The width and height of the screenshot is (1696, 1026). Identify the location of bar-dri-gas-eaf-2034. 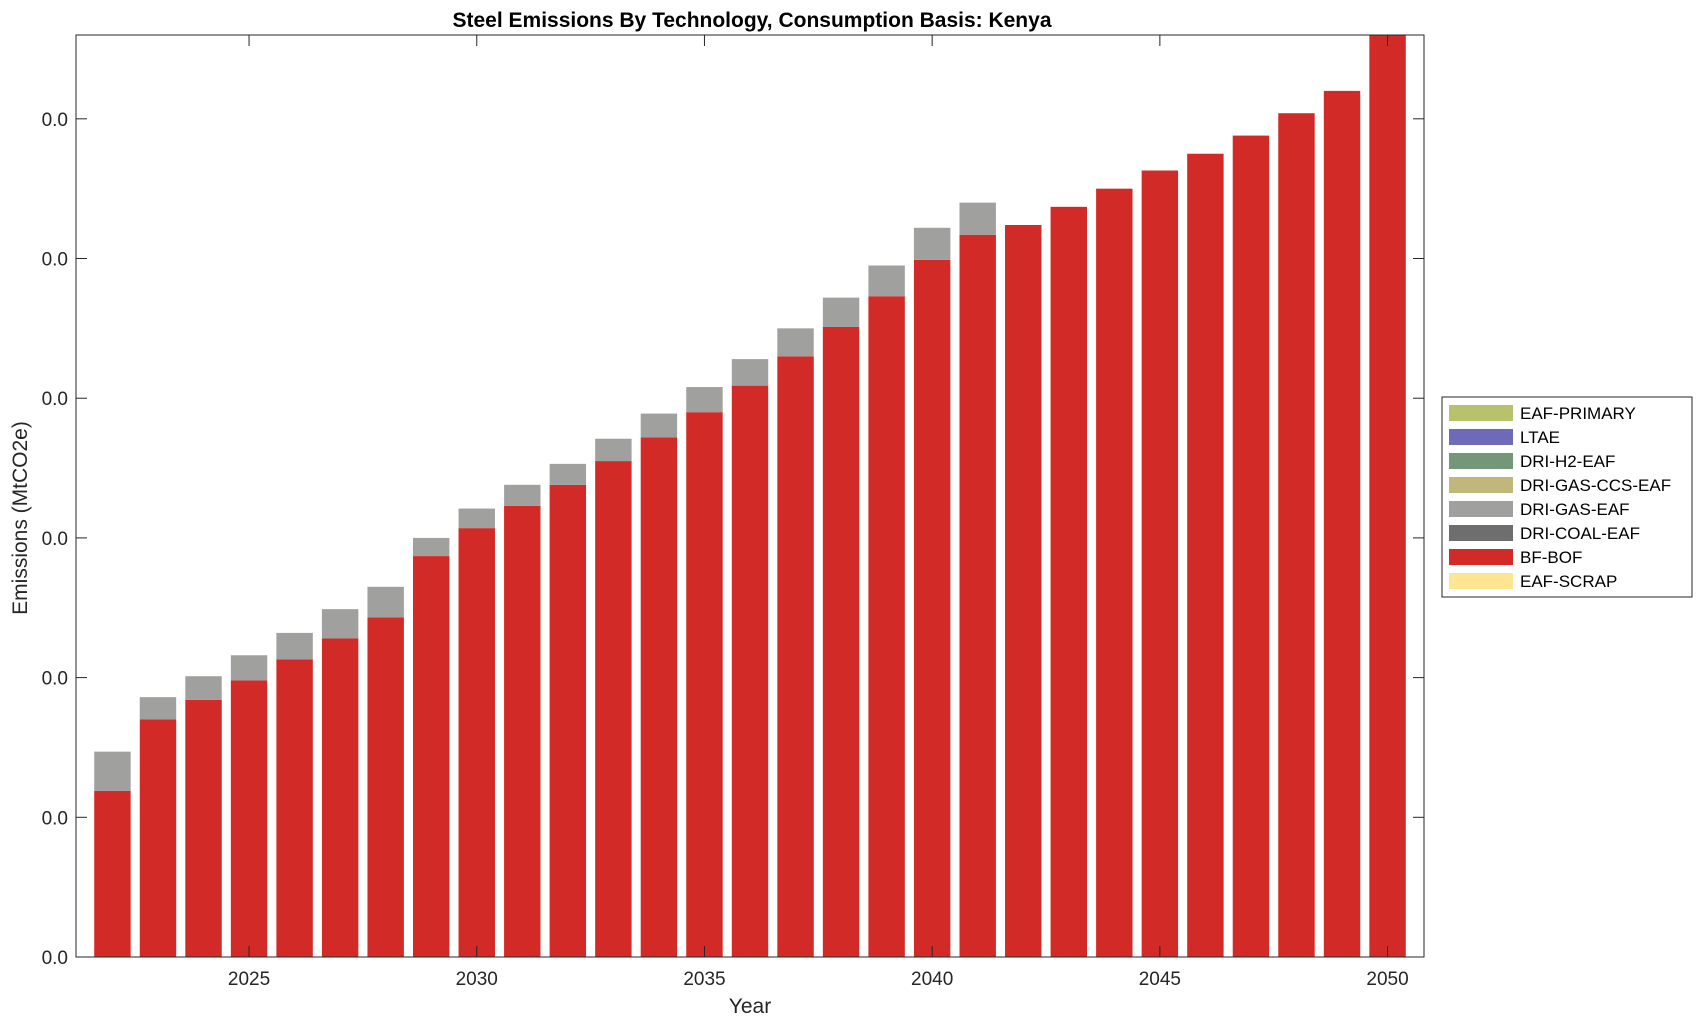
(659, 425).